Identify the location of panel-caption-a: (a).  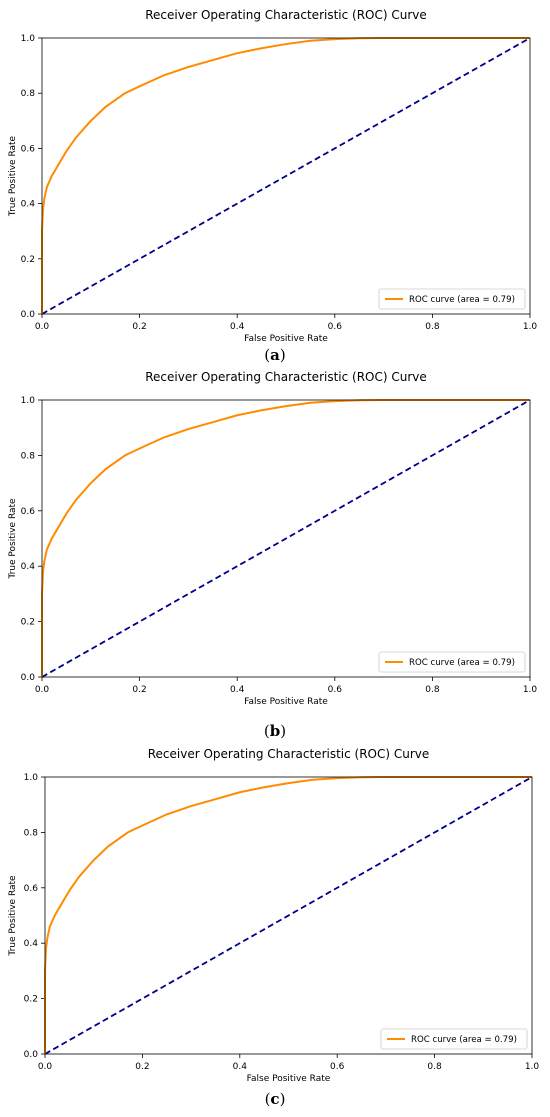
(275, 355).